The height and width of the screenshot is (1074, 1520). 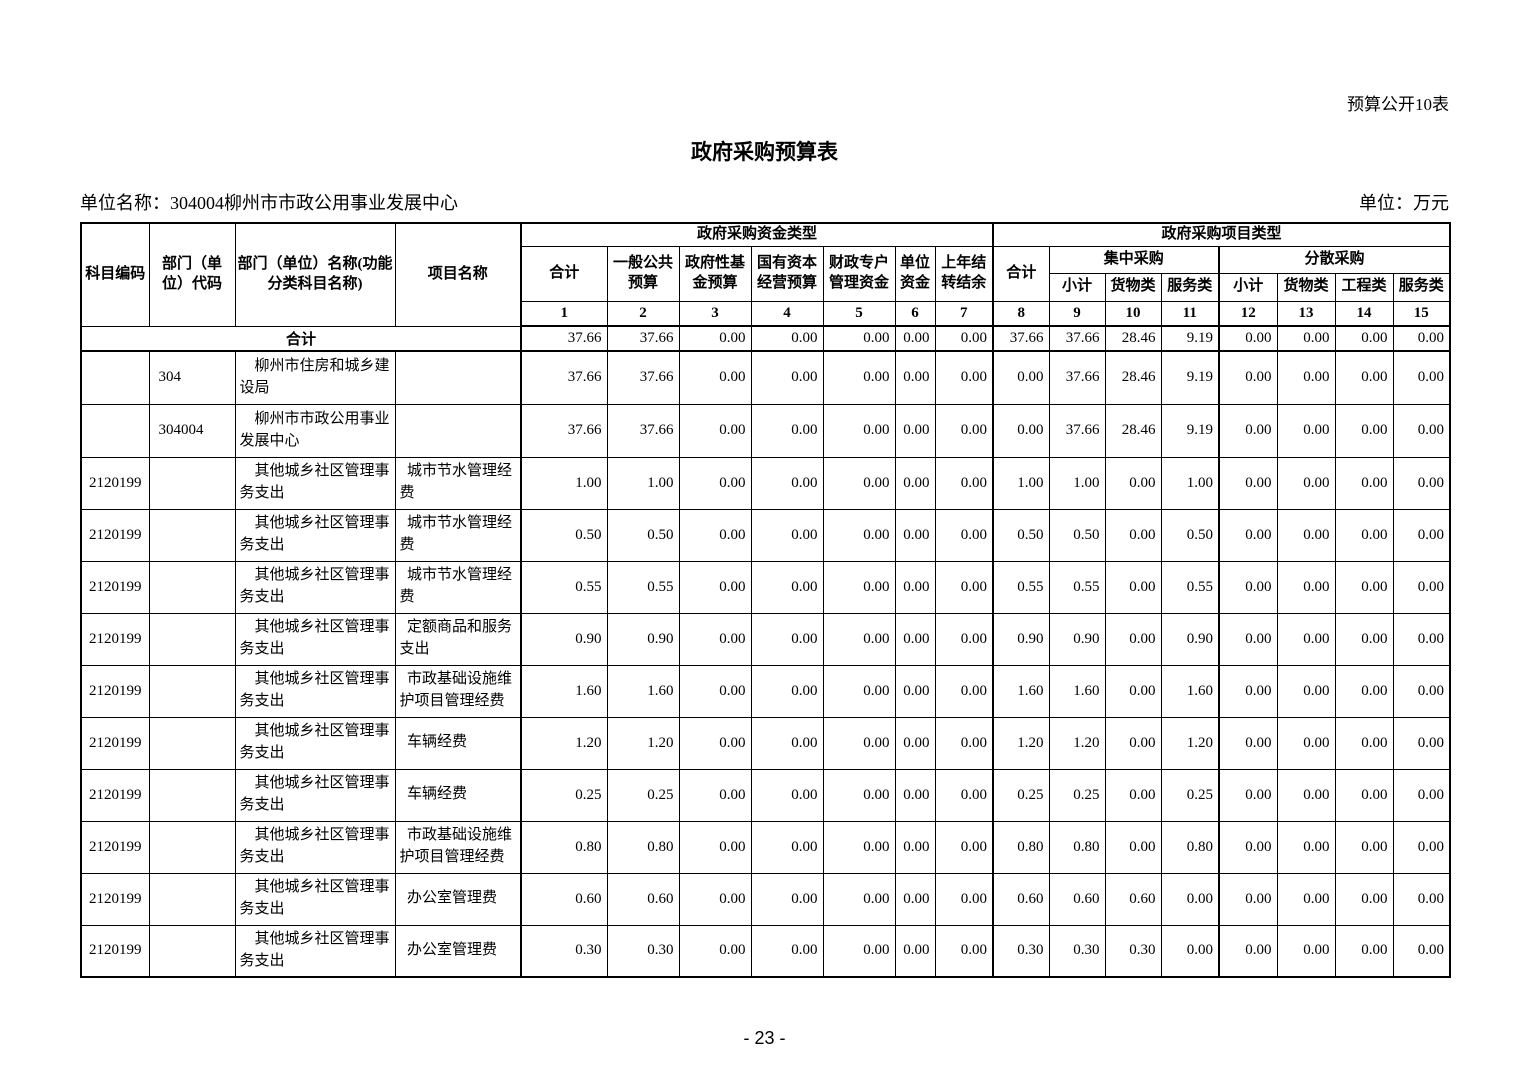 I want to click on header-col-index-9: 9, so click(x=1077, y=313).